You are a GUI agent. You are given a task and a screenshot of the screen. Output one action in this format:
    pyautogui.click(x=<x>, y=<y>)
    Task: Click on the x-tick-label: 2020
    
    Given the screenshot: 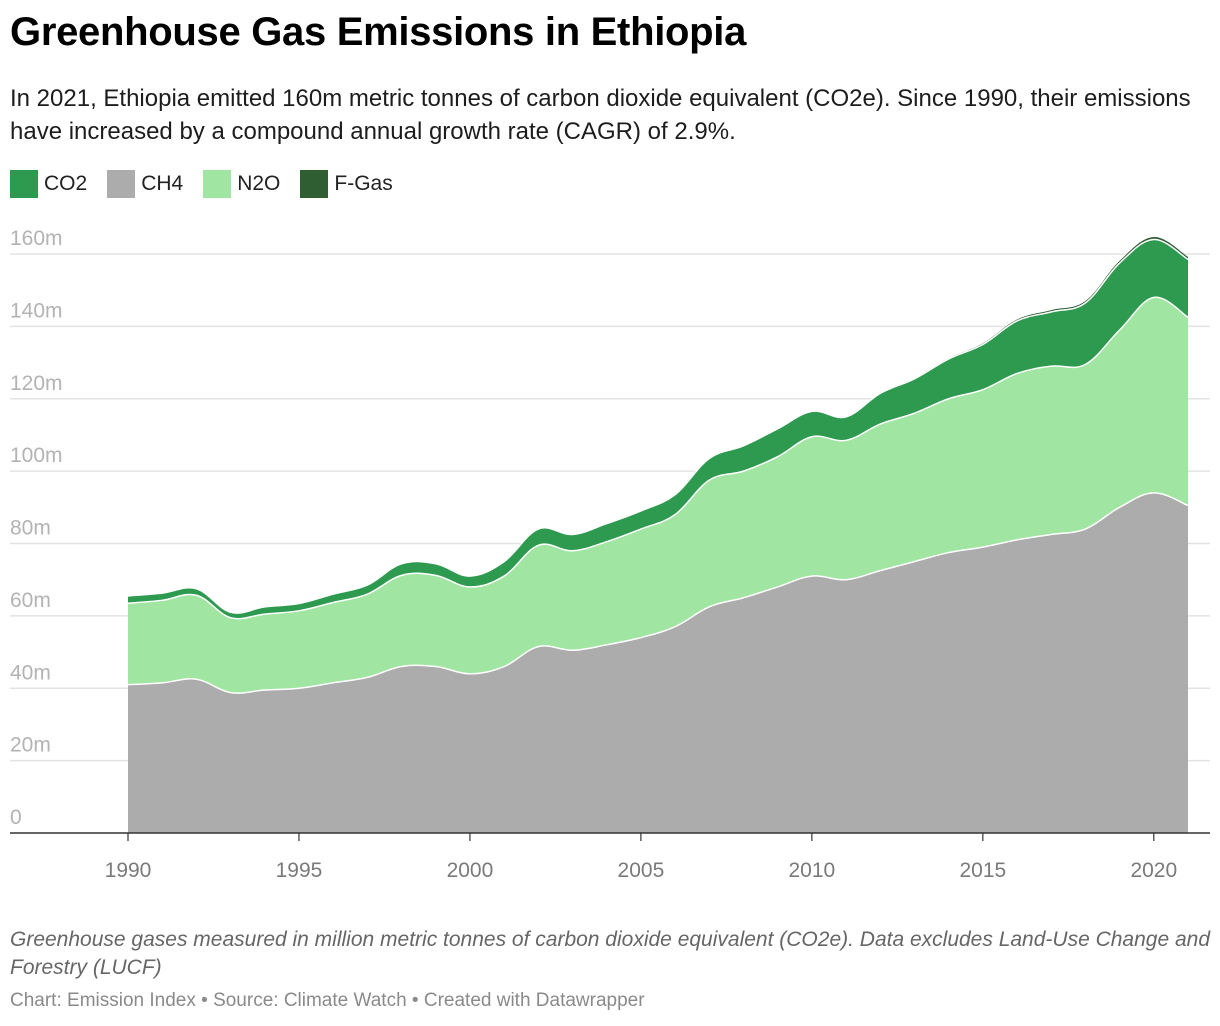 What is the action you would take?
    pyautogui.click(x=1153, y=870)
    